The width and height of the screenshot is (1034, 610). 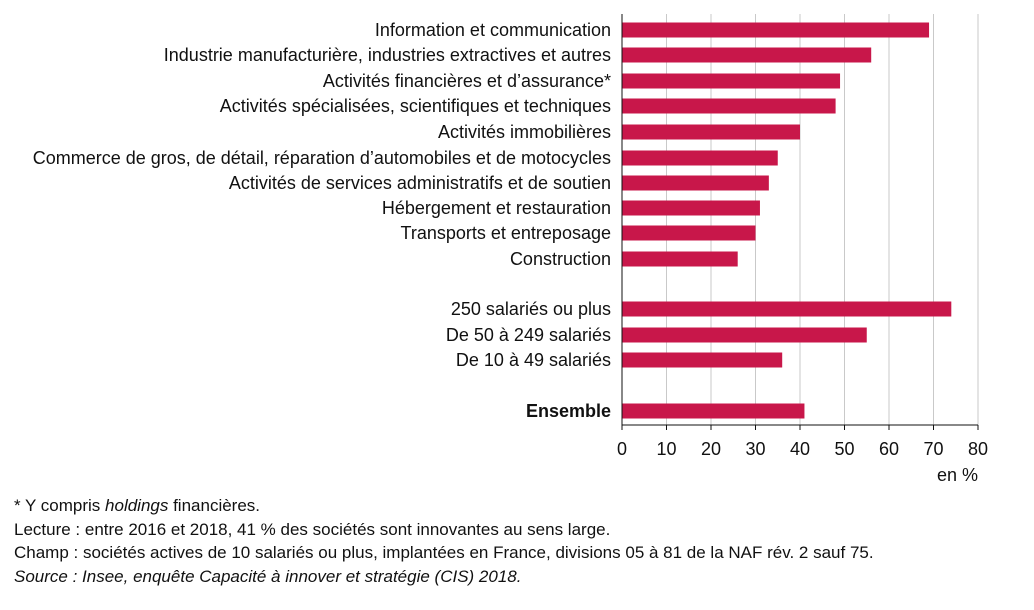 I want to click on category-label-0: Information et communication, so click(x=493, y=30).